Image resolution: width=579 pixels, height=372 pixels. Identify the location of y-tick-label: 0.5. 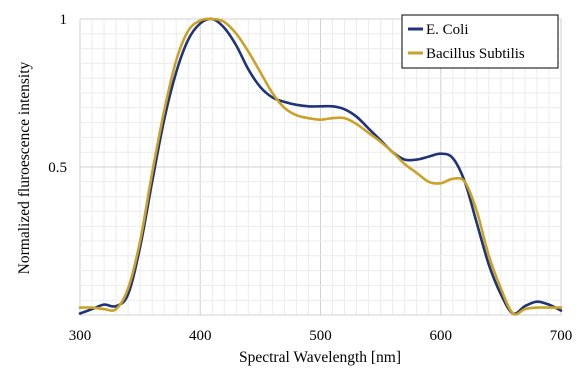
(57, 168).